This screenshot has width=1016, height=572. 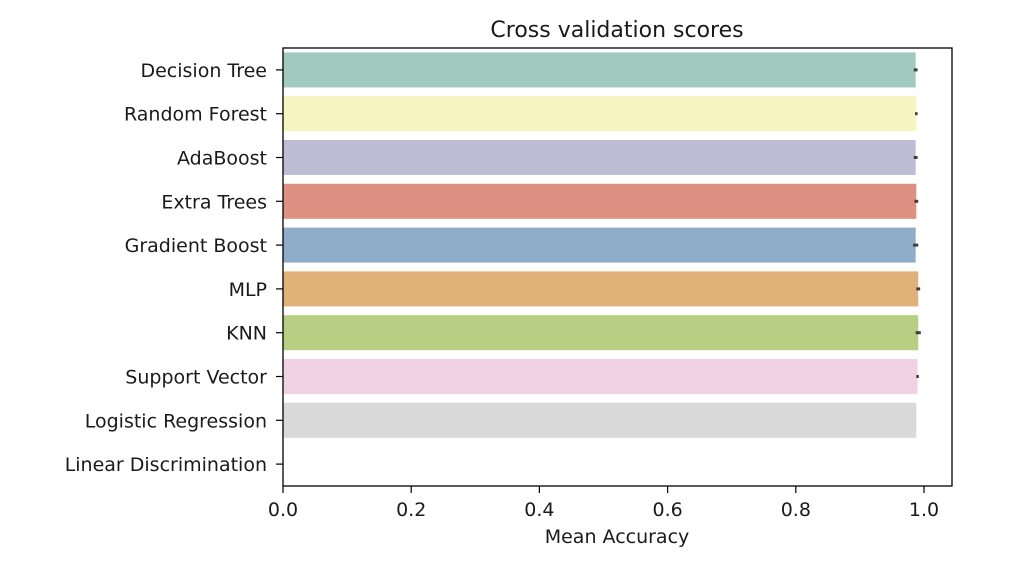 What do you see at coordinates (603, 503) in the screenshot?
I see `x-axis-ticks: 0.0 0.2 0.4 0.6 0.8 1.0` at bounding box center [603, 503].